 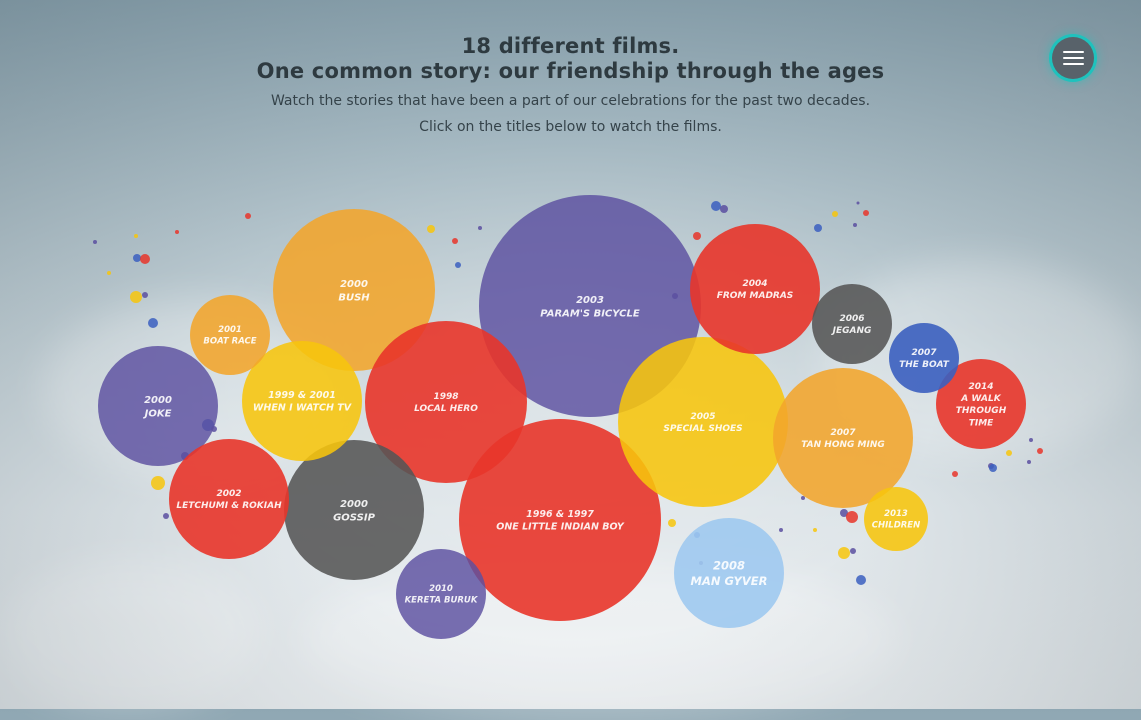 I want to click on film-bubble-special-shoes: 2005 SPECIAL SHOES, so click(x=703, y=422).